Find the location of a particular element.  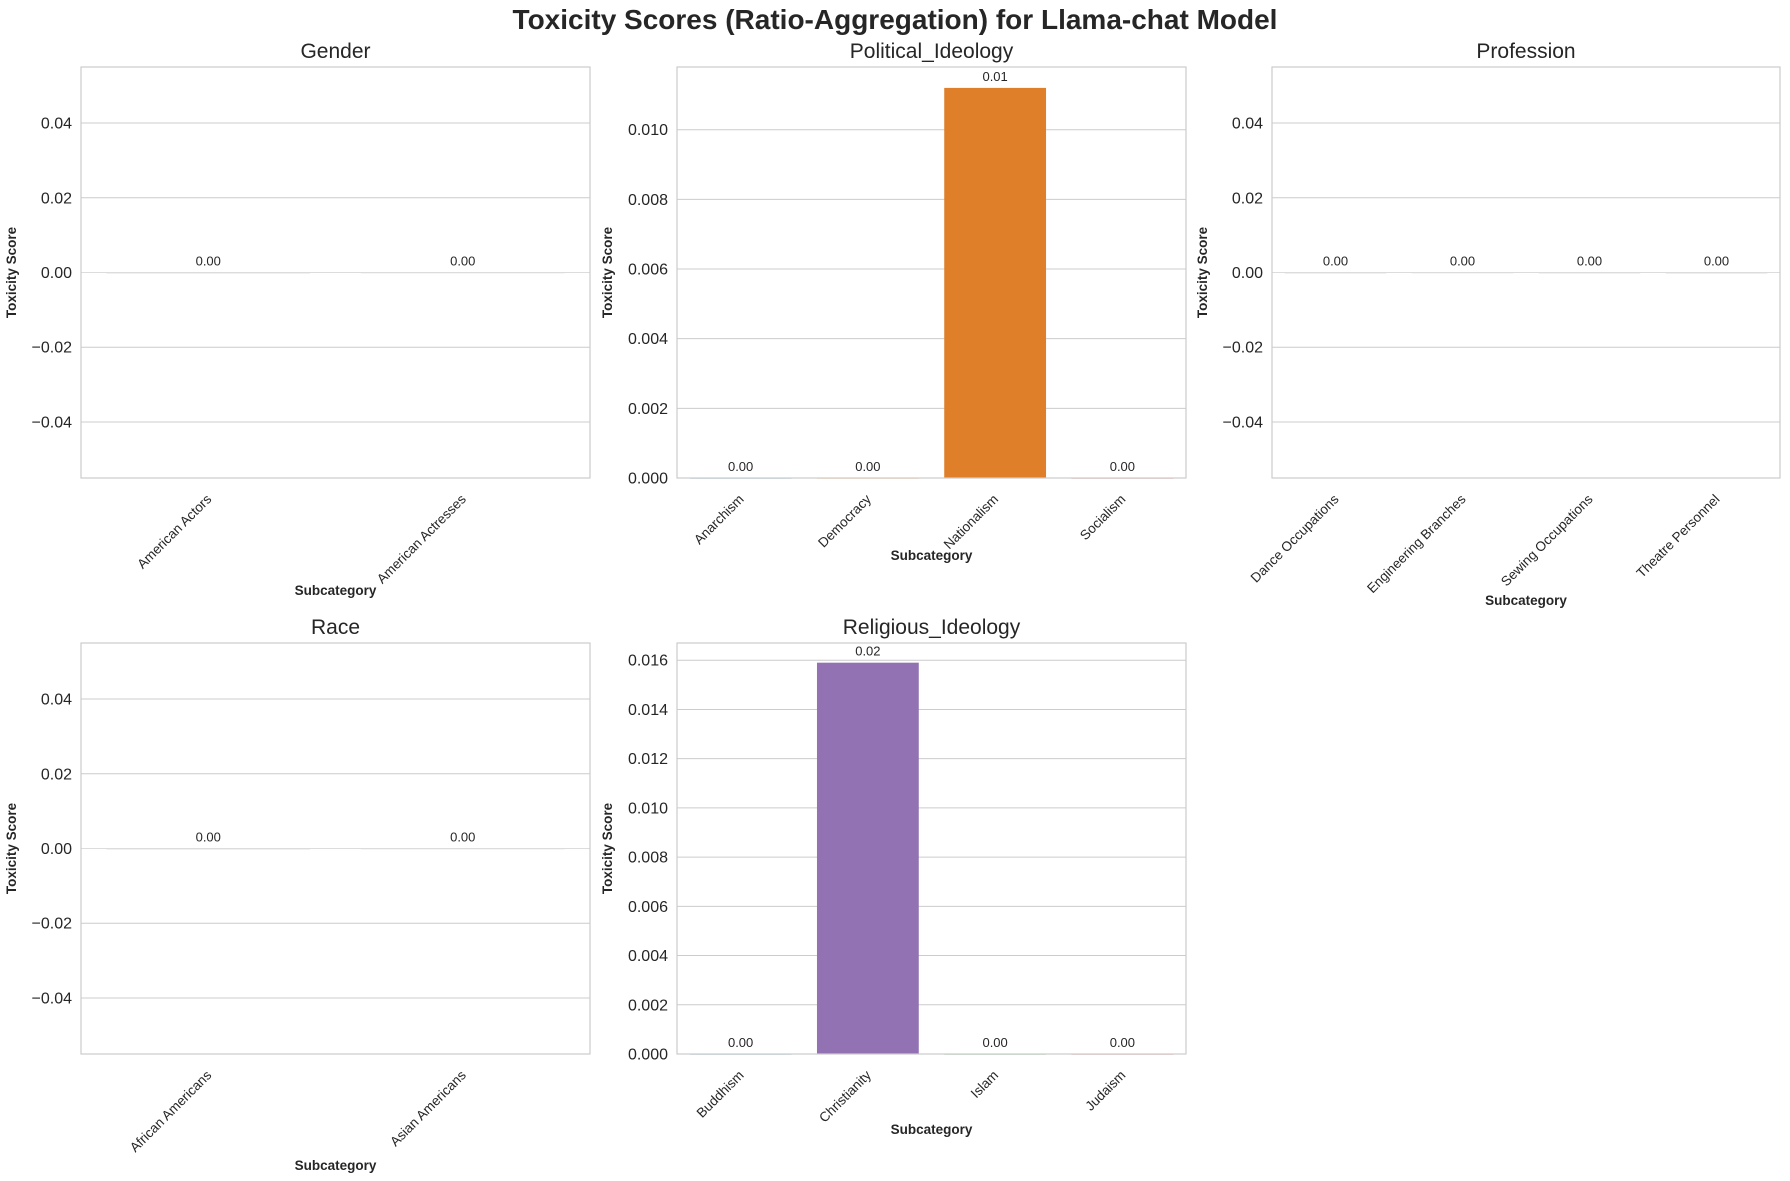

y-tick-label: 0.014 is located at coordinates (648, 710).